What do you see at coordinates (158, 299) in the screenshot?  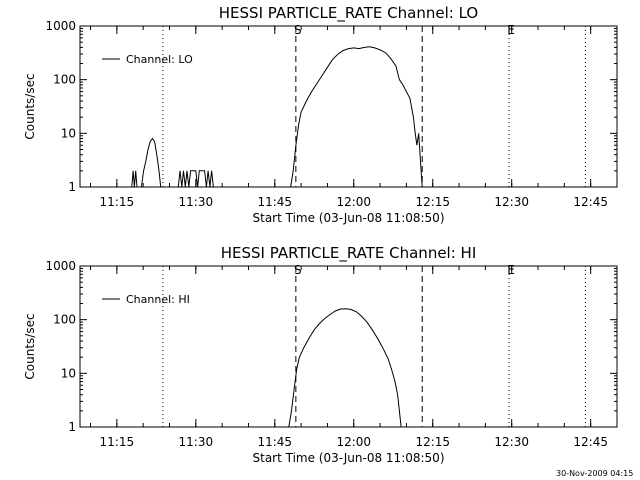 I see `legend-label: Channel: HI` at bounding box center [158, 299].